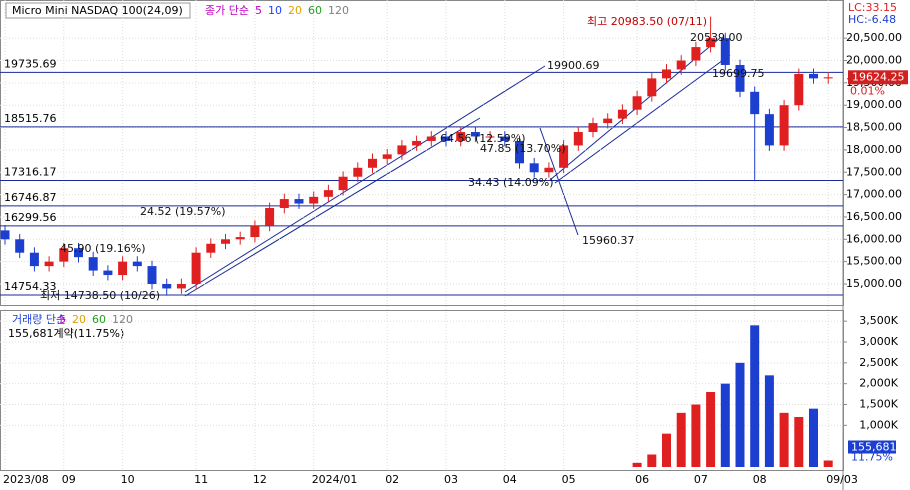 This screenshot has width=910, height=490. I want to click on chart-title: Micro Mini NASDAQ 100(24,09), so click(97, 10).